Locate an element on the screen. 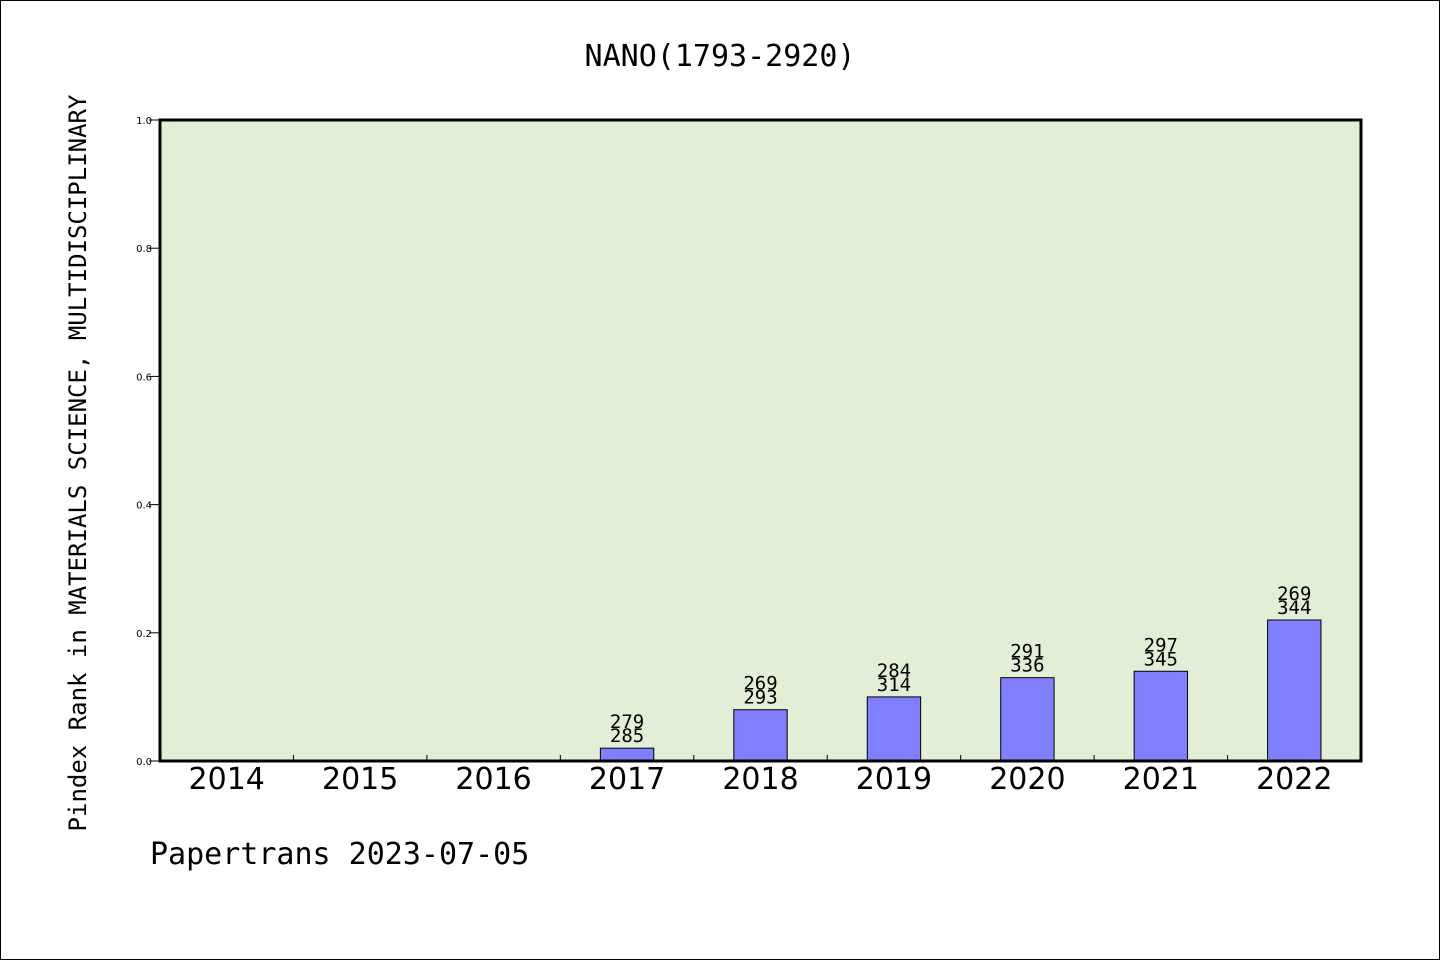 The image size is (1440, 960). chart-title: NANO(1793-2920) is located at coordinates (720, 56).